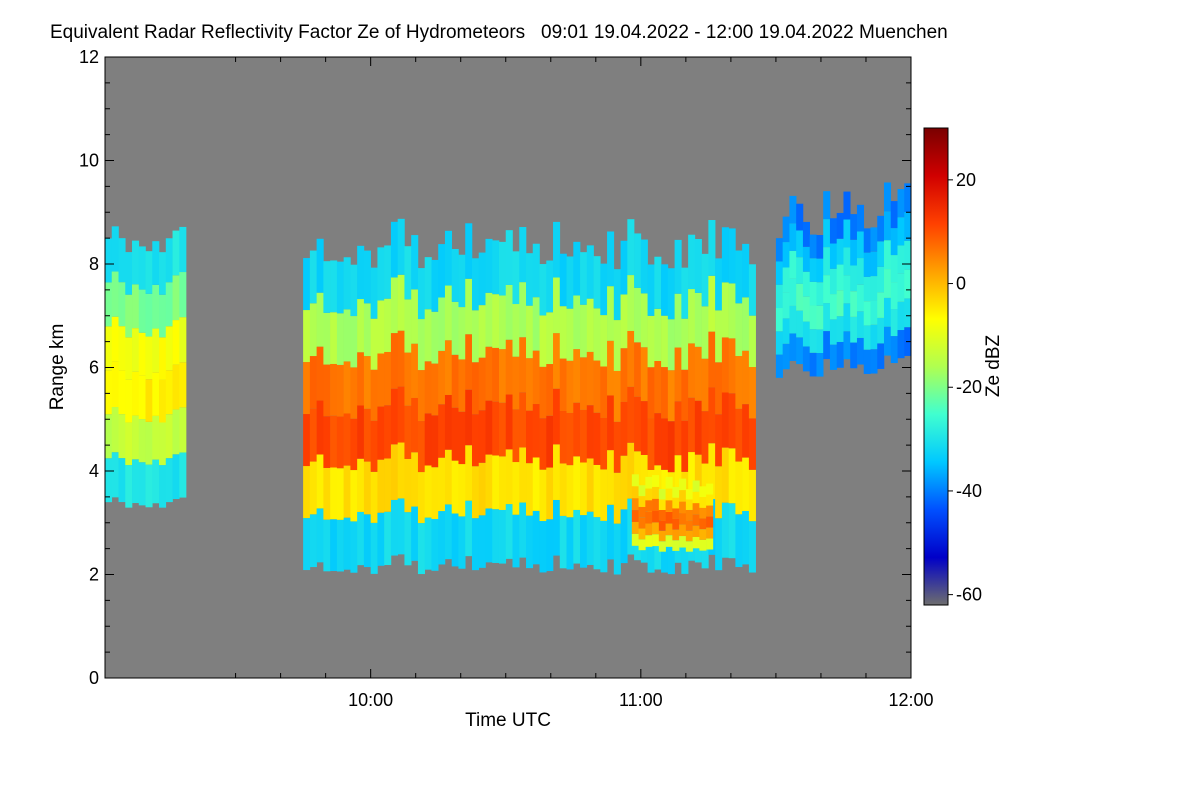 This screenshot has width=1200, height=800. What do you see at coordinates (936, 366) in the screenshot?
I see `colorbar` at bounding box center [936, 366].